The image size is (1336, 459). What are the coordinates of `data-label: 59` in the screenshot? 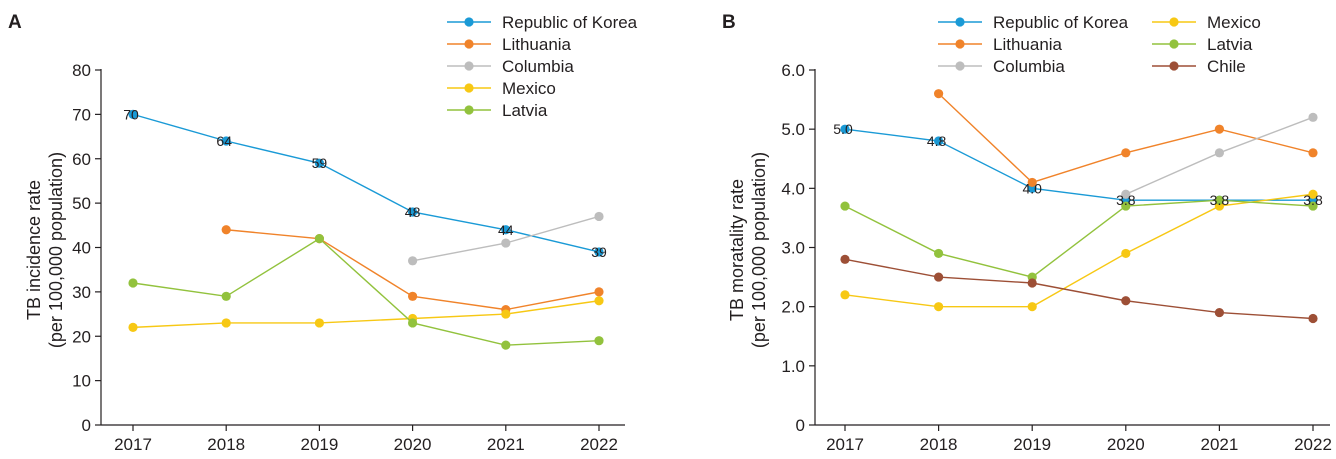 It's located at (320, 163).